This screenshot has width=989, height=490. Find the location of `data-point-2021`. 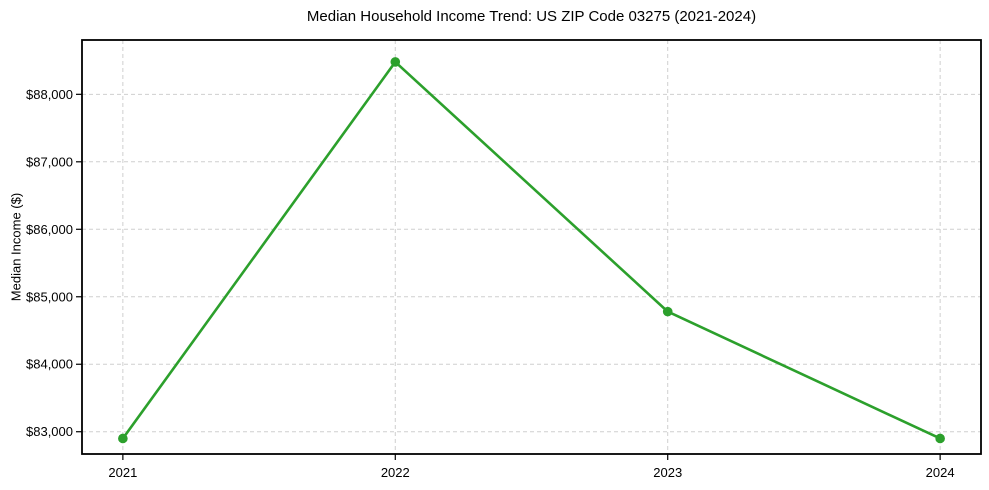

data-point-2021 is located at coordinates (123, 438).